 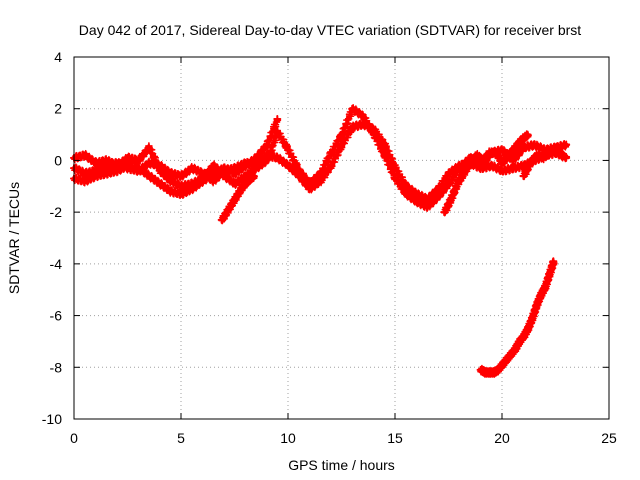 What do you see at coordinates (58, 160) in the screenshot?
I see `y-tick-label: 0` at bounding box center [58, 160].